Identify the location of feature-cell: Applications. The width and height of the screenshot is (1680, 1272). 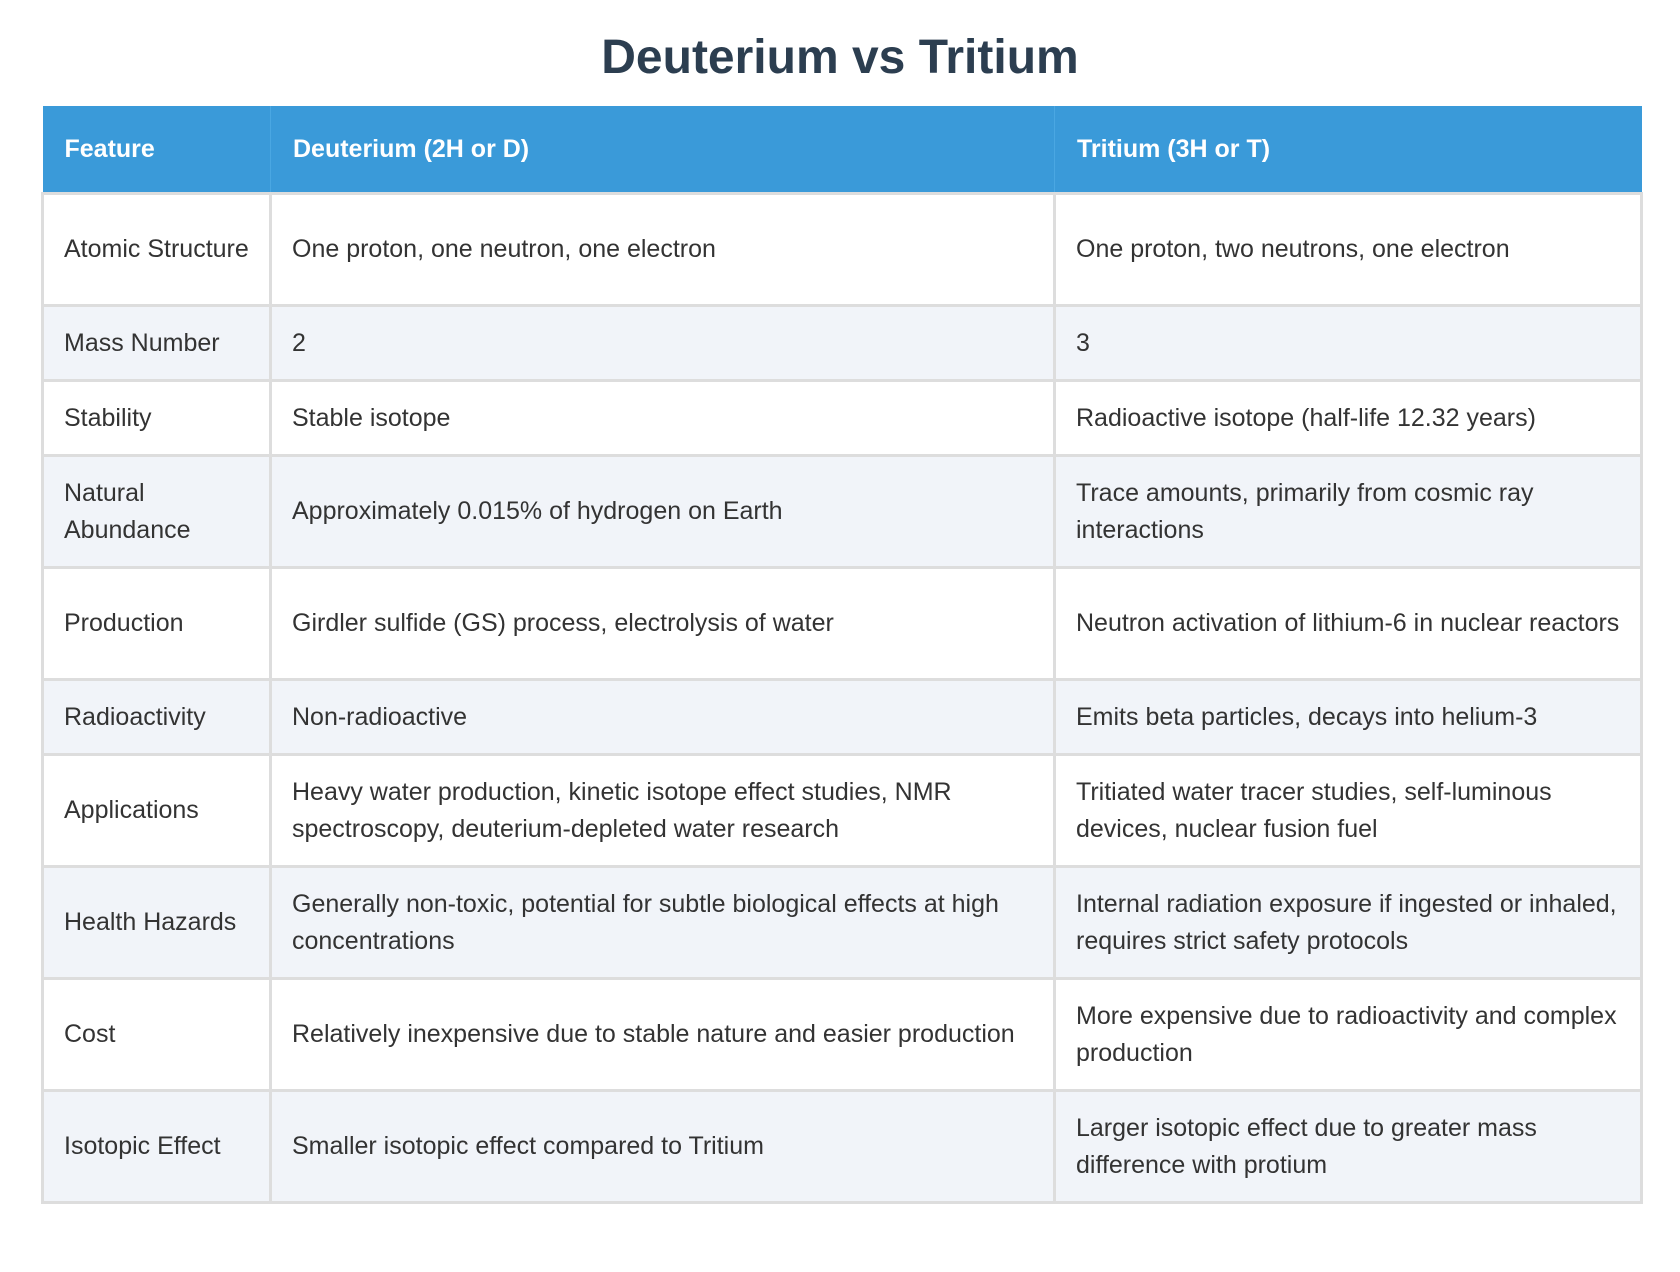
(156, 810).